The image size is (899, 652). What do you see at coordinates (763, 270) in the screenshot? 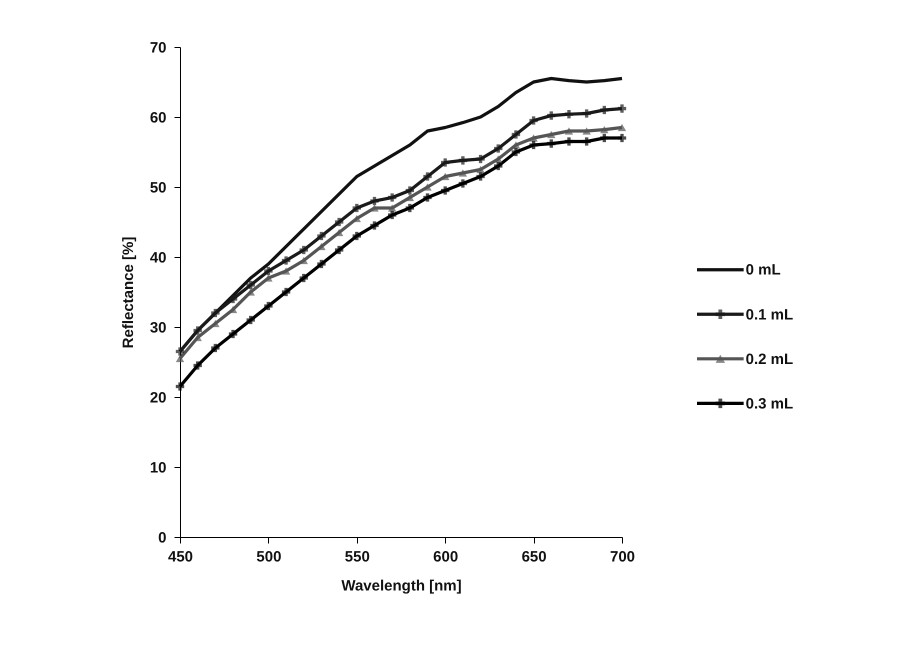
I see `legend-label: 0 mL` at bounding box center [763, 270].